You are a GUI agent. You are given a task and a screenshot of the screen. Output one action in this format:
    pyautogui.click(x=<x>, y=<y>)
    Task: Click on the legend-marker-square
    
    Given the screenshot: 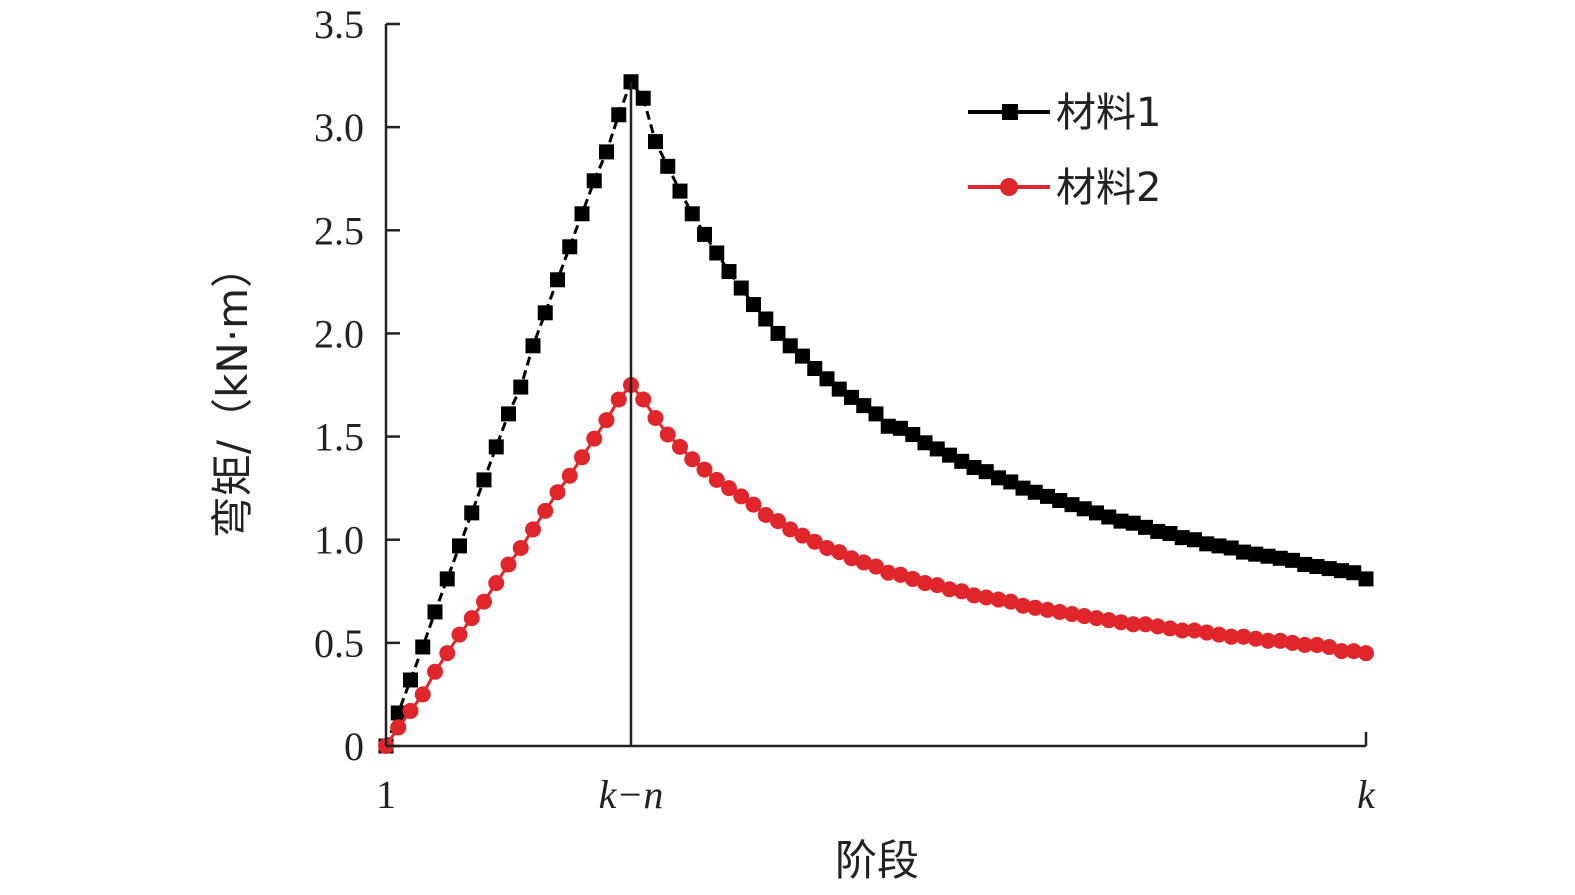 What is the action you would take?
    pyautogui.click(x=1010, y=112)
    